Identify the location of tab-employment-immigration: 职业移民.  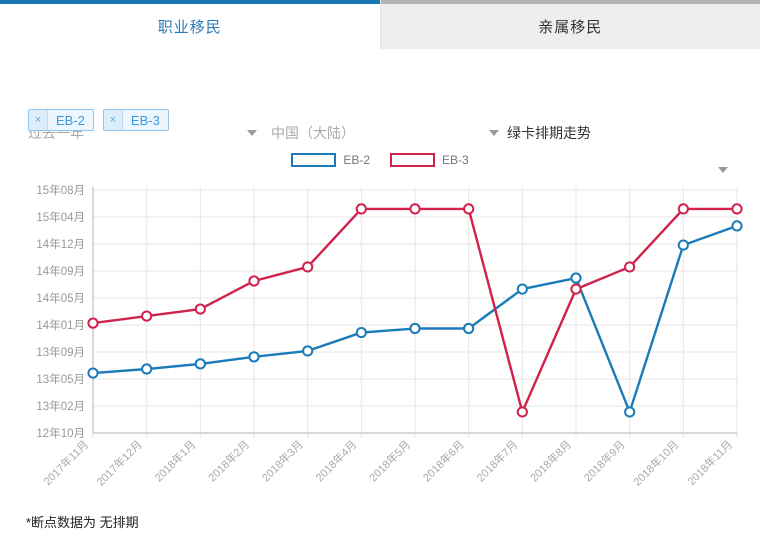
(190, 24).